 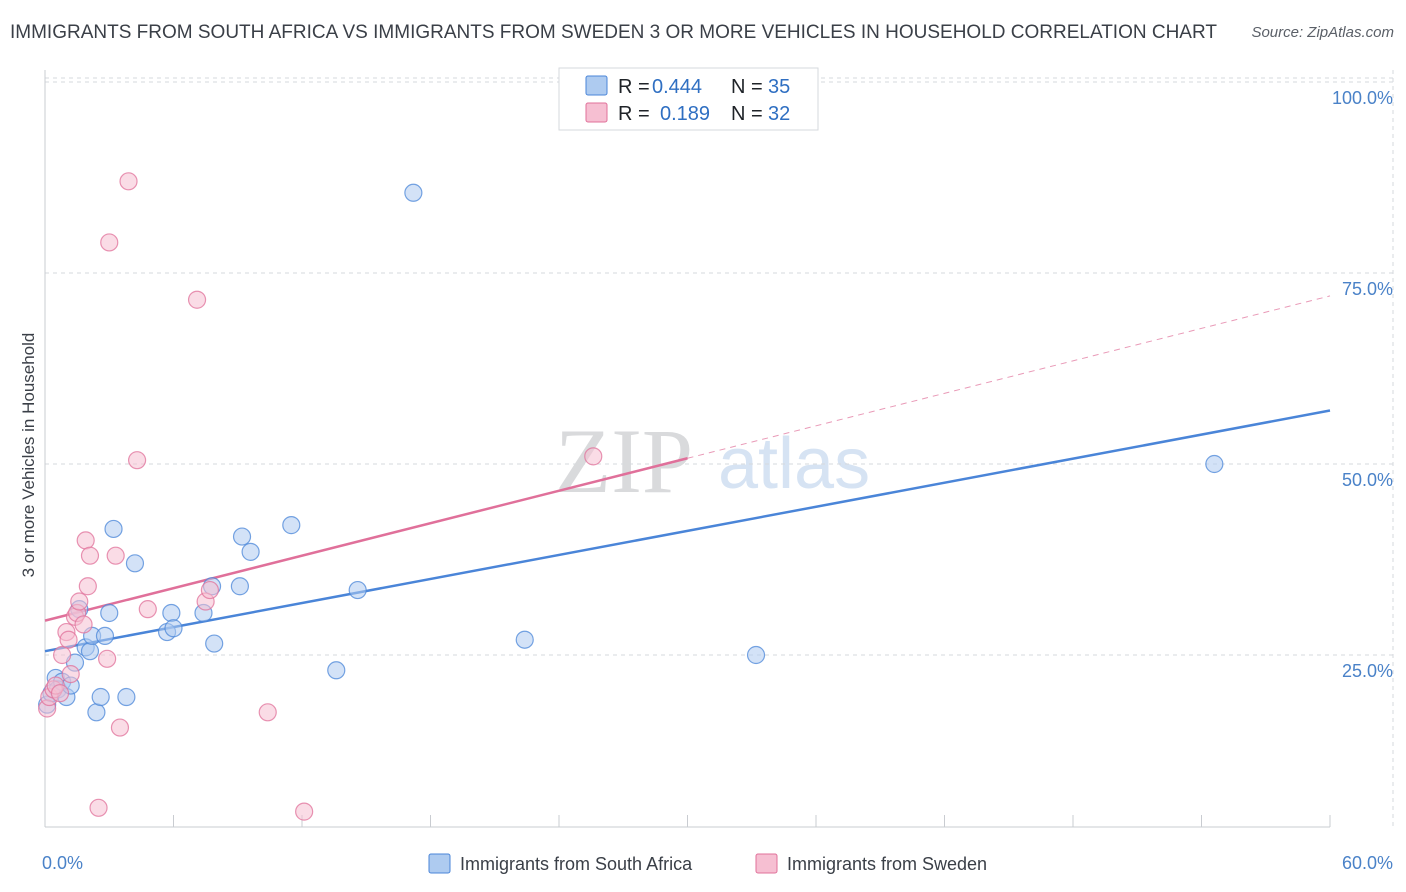 What do you see at coordinates (688, 99) in the screenshot?
I see `stats-legend: R = 0.444 N = 35 R = 0.189 N = 32` at bounding box center [688, 99].